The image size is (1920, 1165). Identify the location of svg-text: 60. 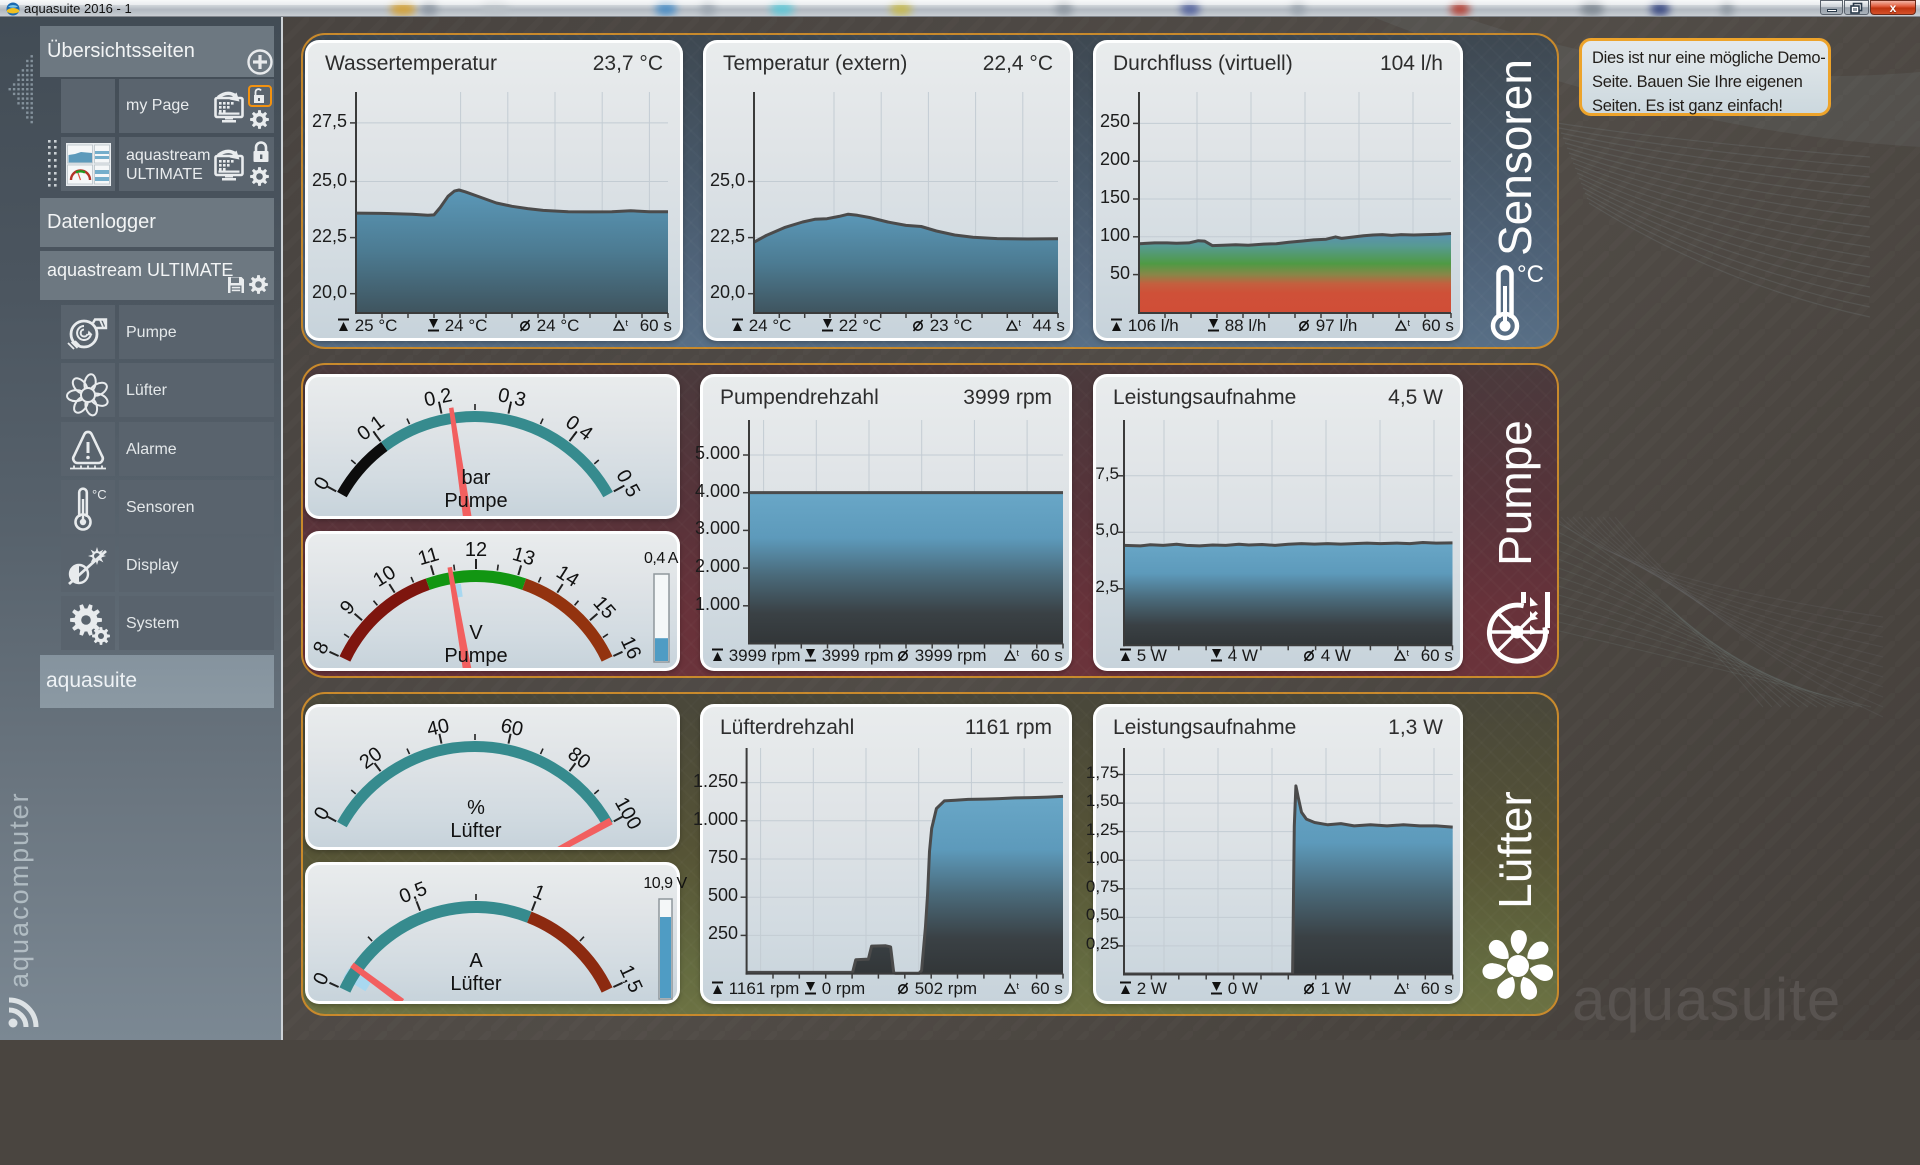
(512, 728).